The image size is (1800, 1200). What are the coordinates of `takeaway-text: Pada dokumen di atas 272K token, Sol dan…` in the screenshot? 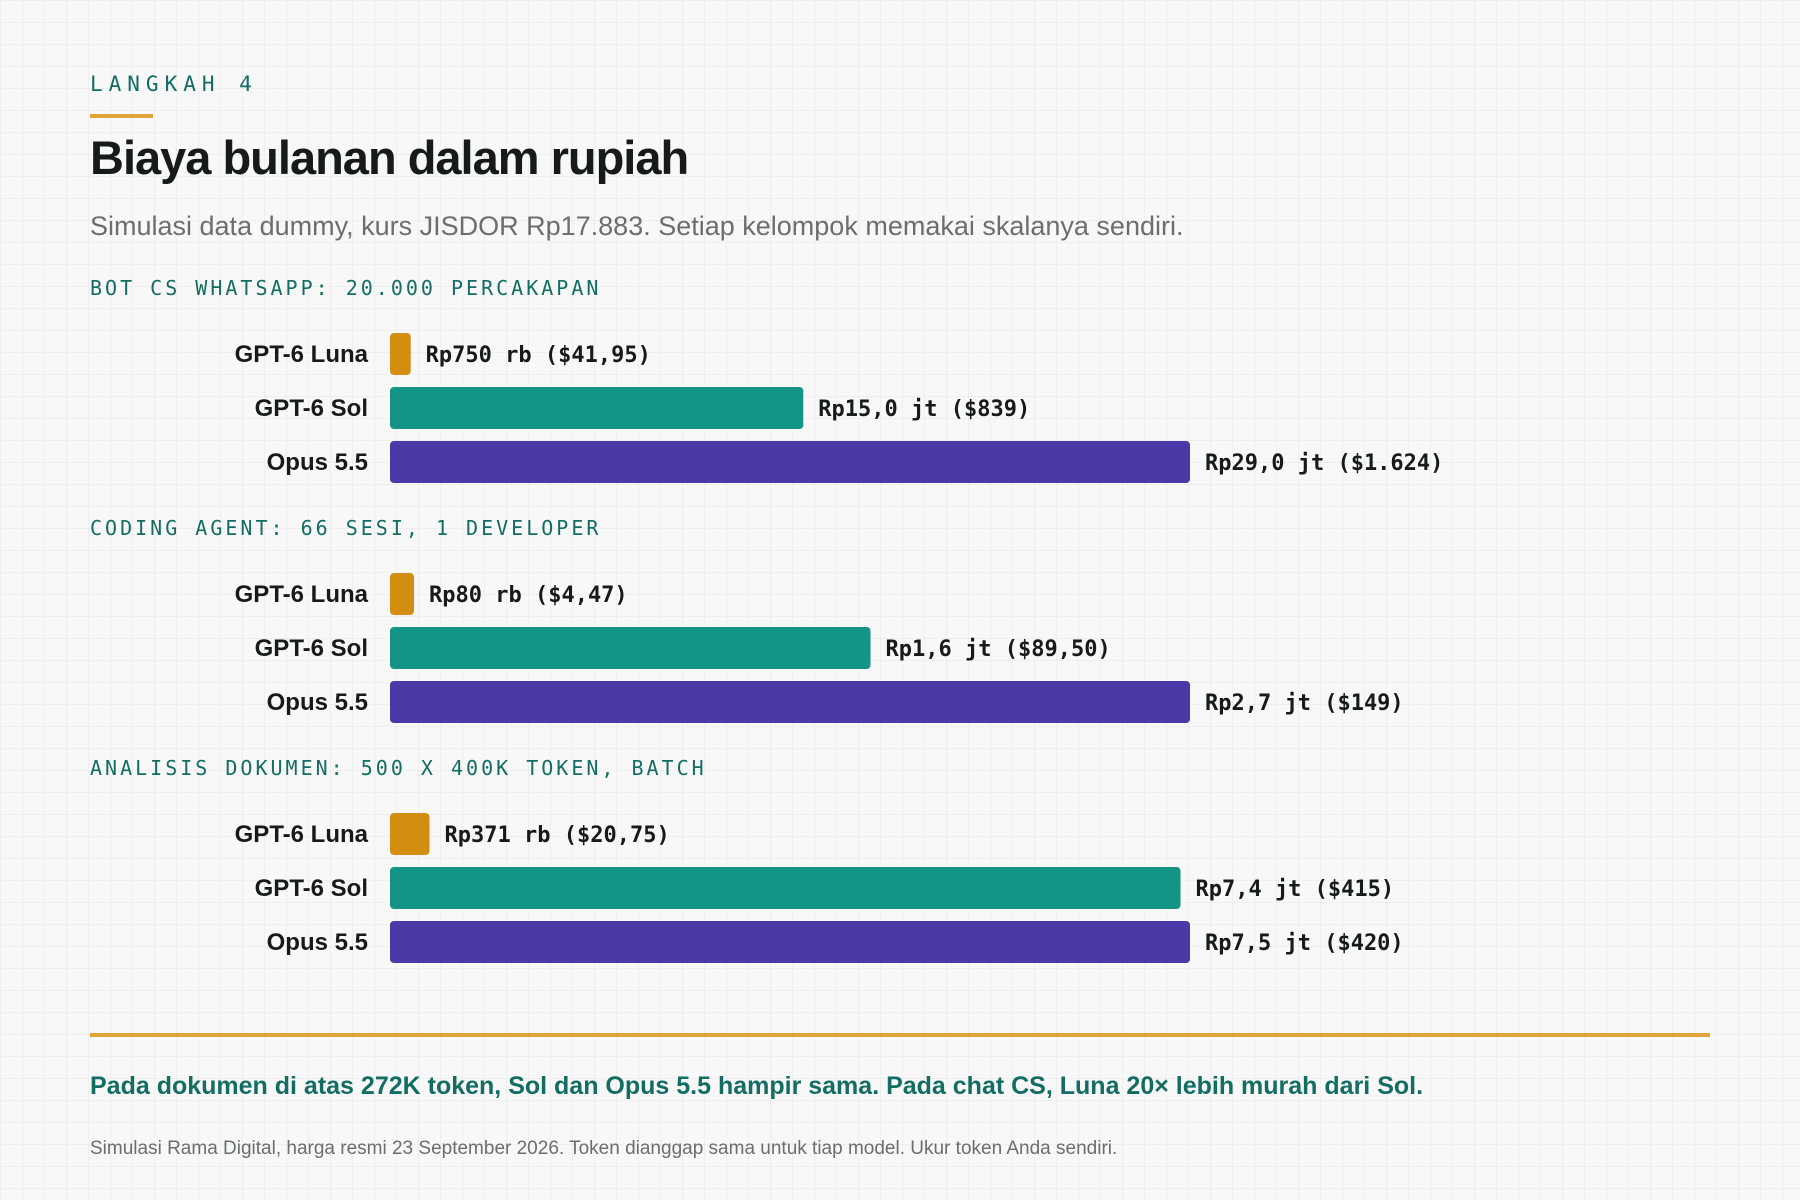 It's located at (757, 1086).